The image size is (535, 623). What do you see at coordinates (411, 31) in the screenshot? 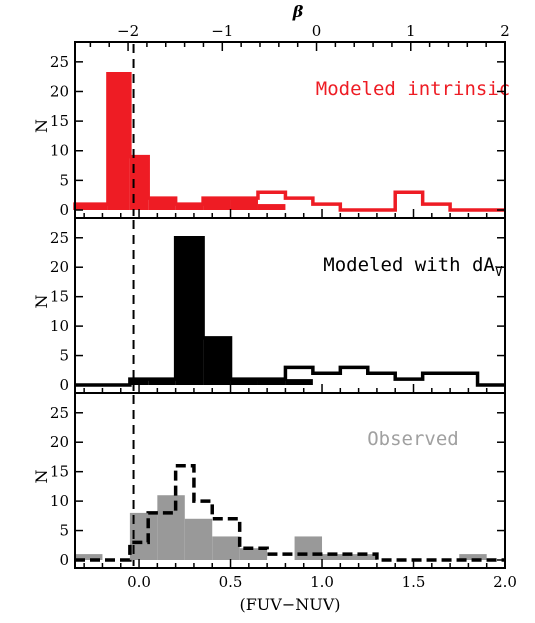
I see `top-x-tick-label: 1` at bounding box center [411, 31].